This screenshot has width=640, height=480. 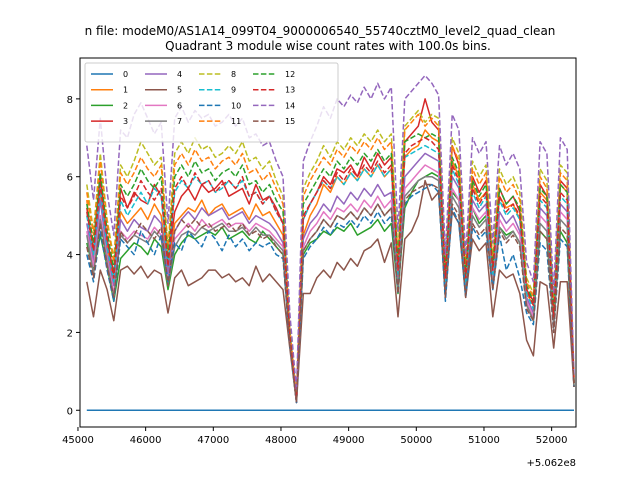 I want to click on x-tick-label: 50000, so click(x=416, y=440).